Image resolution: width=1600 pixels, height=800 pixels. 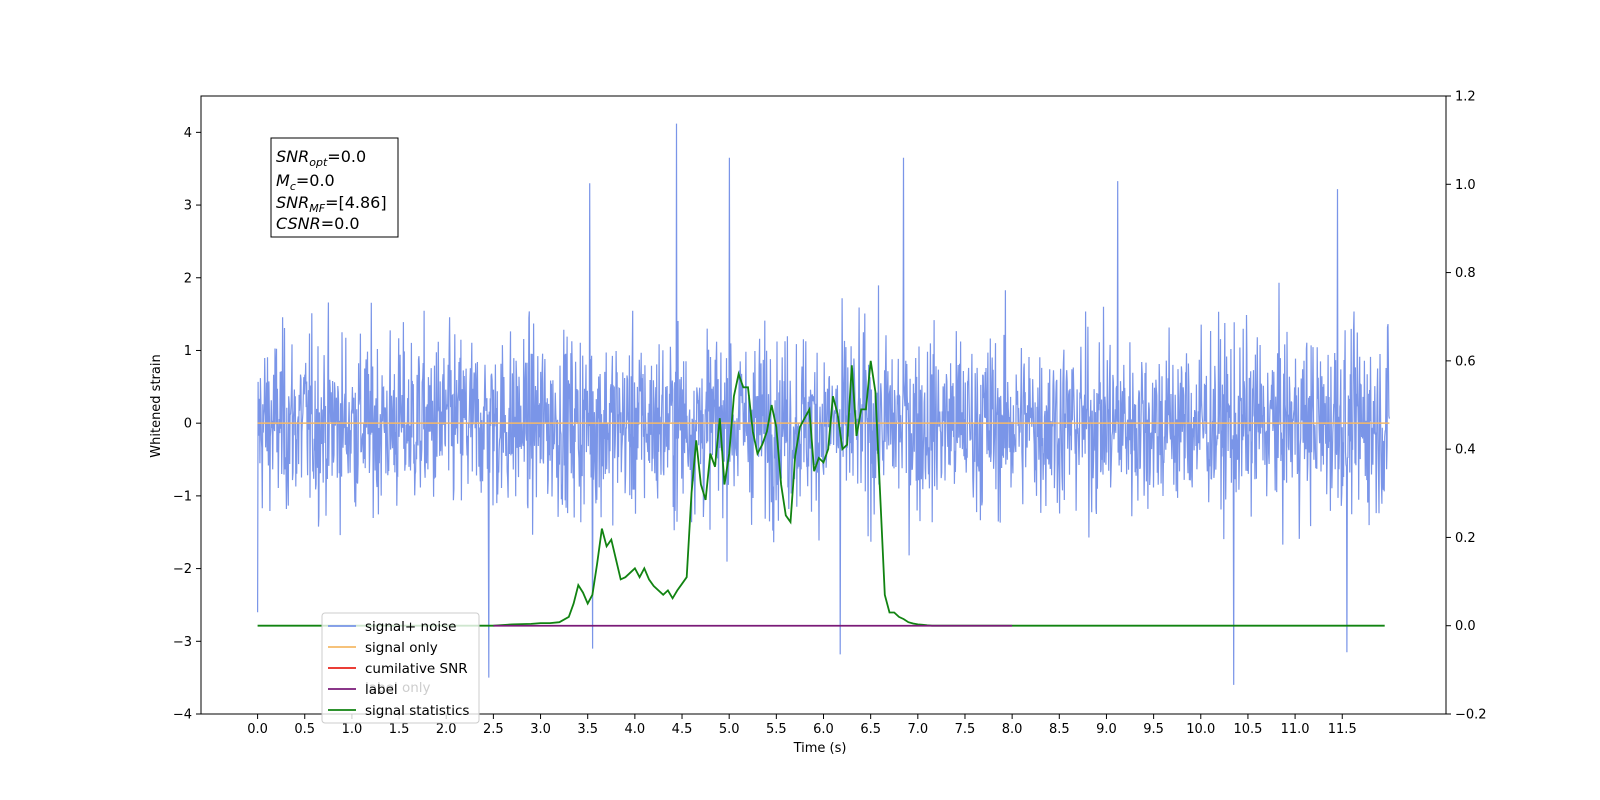 What do you see at coordinates (1200, 729) in the screenshot?
I see `x-tick-label: 10.0` at bounding box center [1200, 729].